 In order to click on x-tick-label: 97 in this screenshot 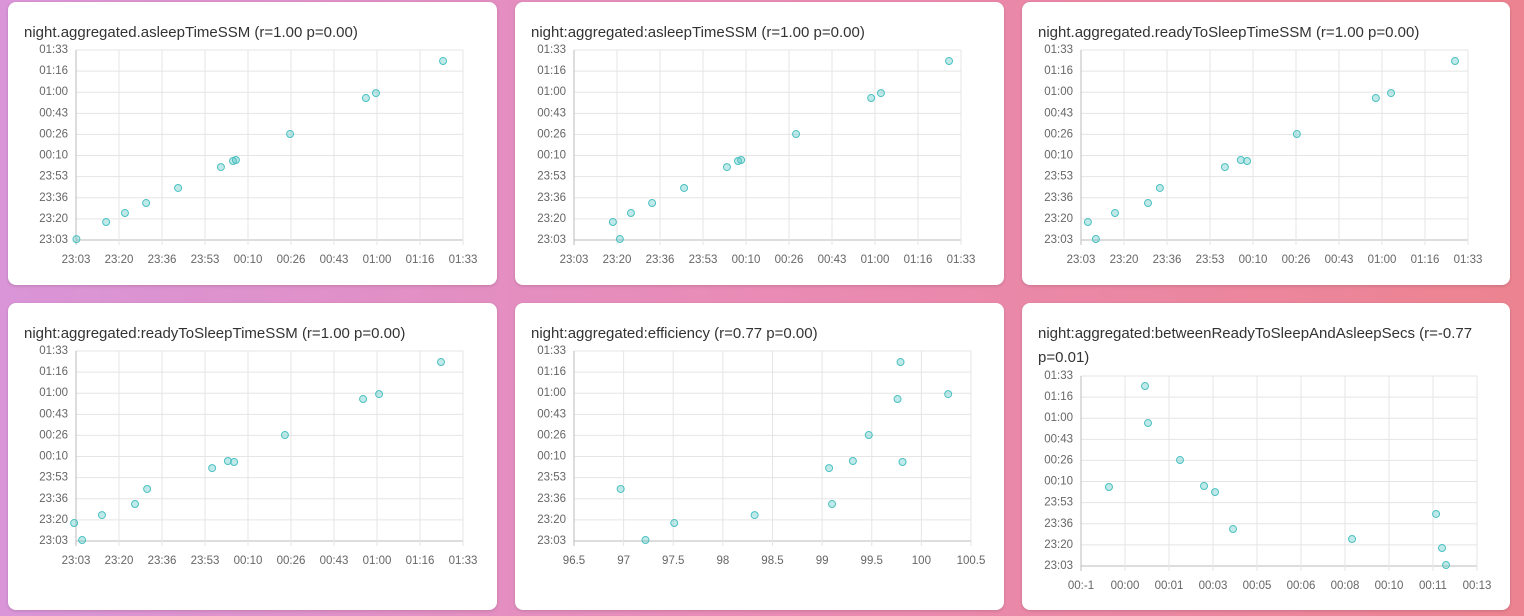, I will do `click(623, 561)`.